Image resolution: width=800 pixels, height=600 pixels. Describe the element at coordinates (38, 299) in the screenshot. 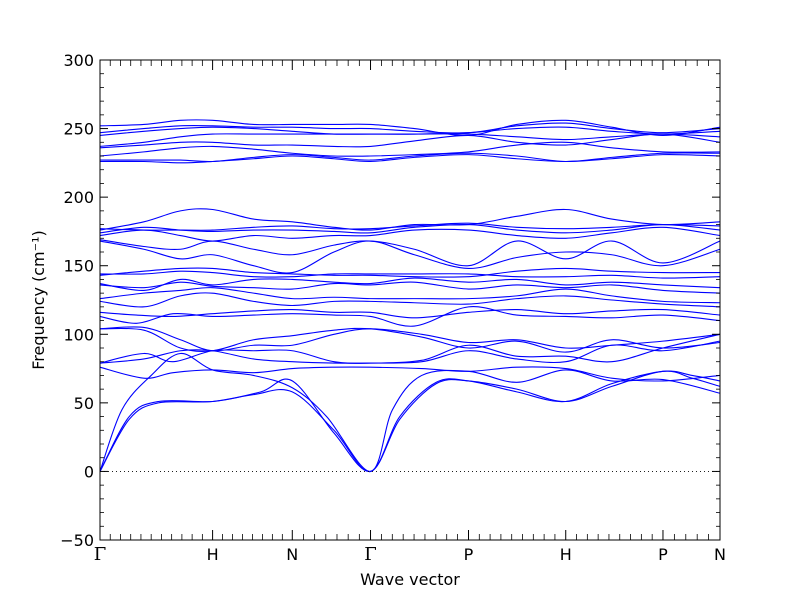

I see `y-axis-label: Frequency (cm⁻¹)` at that location.